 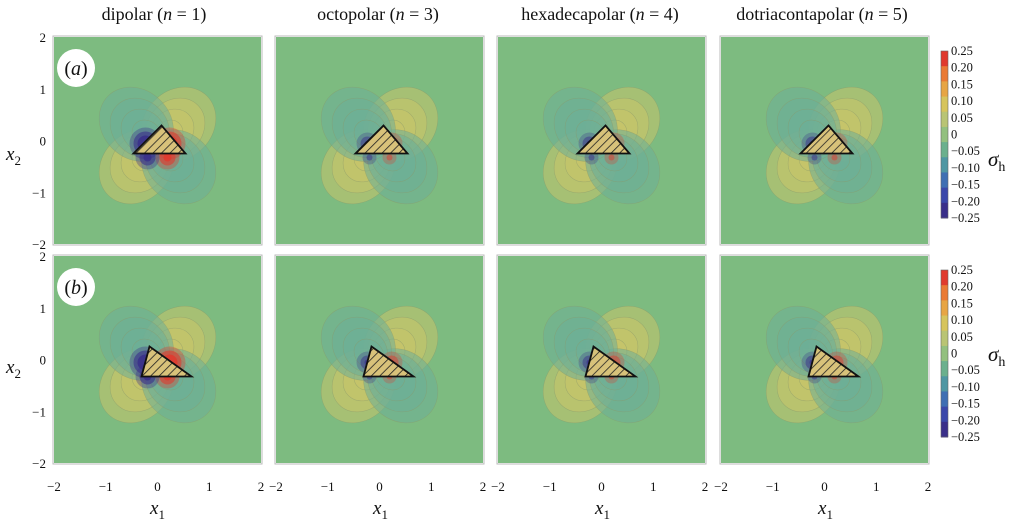 What do you see at coordinates (489, 486) in the screenshot?
I see `x-tick-labels: −2 −1 0 1 2 −2 −1 0 1 2 −2 −1 0 1 2 −2 −1 0 1 2` at bounding box center [489, 486].